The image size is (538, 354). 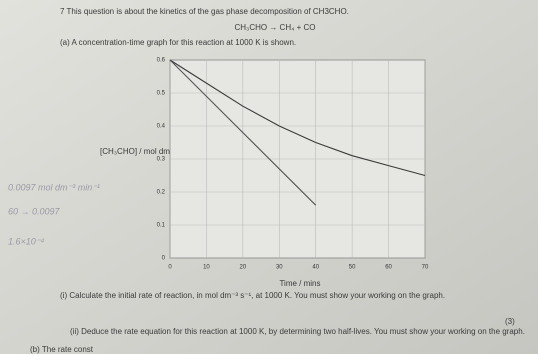 I want to click on y-tick-label: 0.6, so click(x=161, y=61).